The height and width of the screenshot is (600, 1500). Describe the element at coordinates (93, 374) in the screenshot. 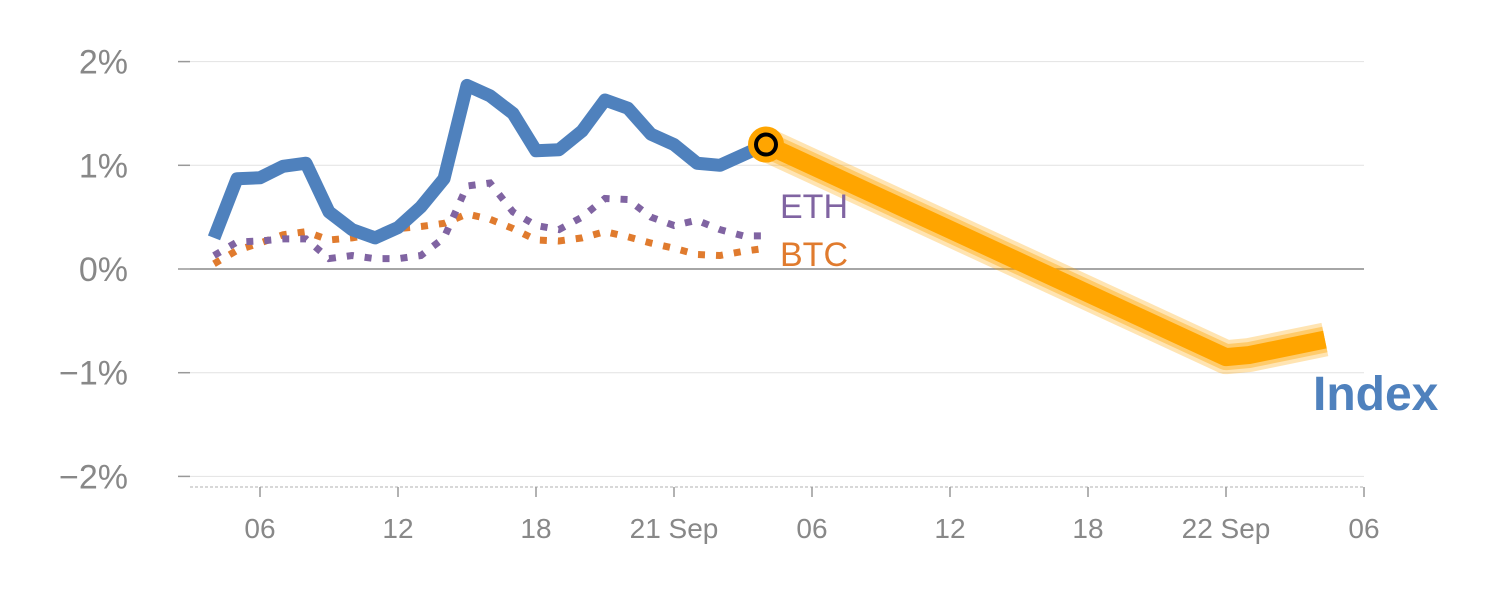

I see `y-tick-label: −1%` at that location.